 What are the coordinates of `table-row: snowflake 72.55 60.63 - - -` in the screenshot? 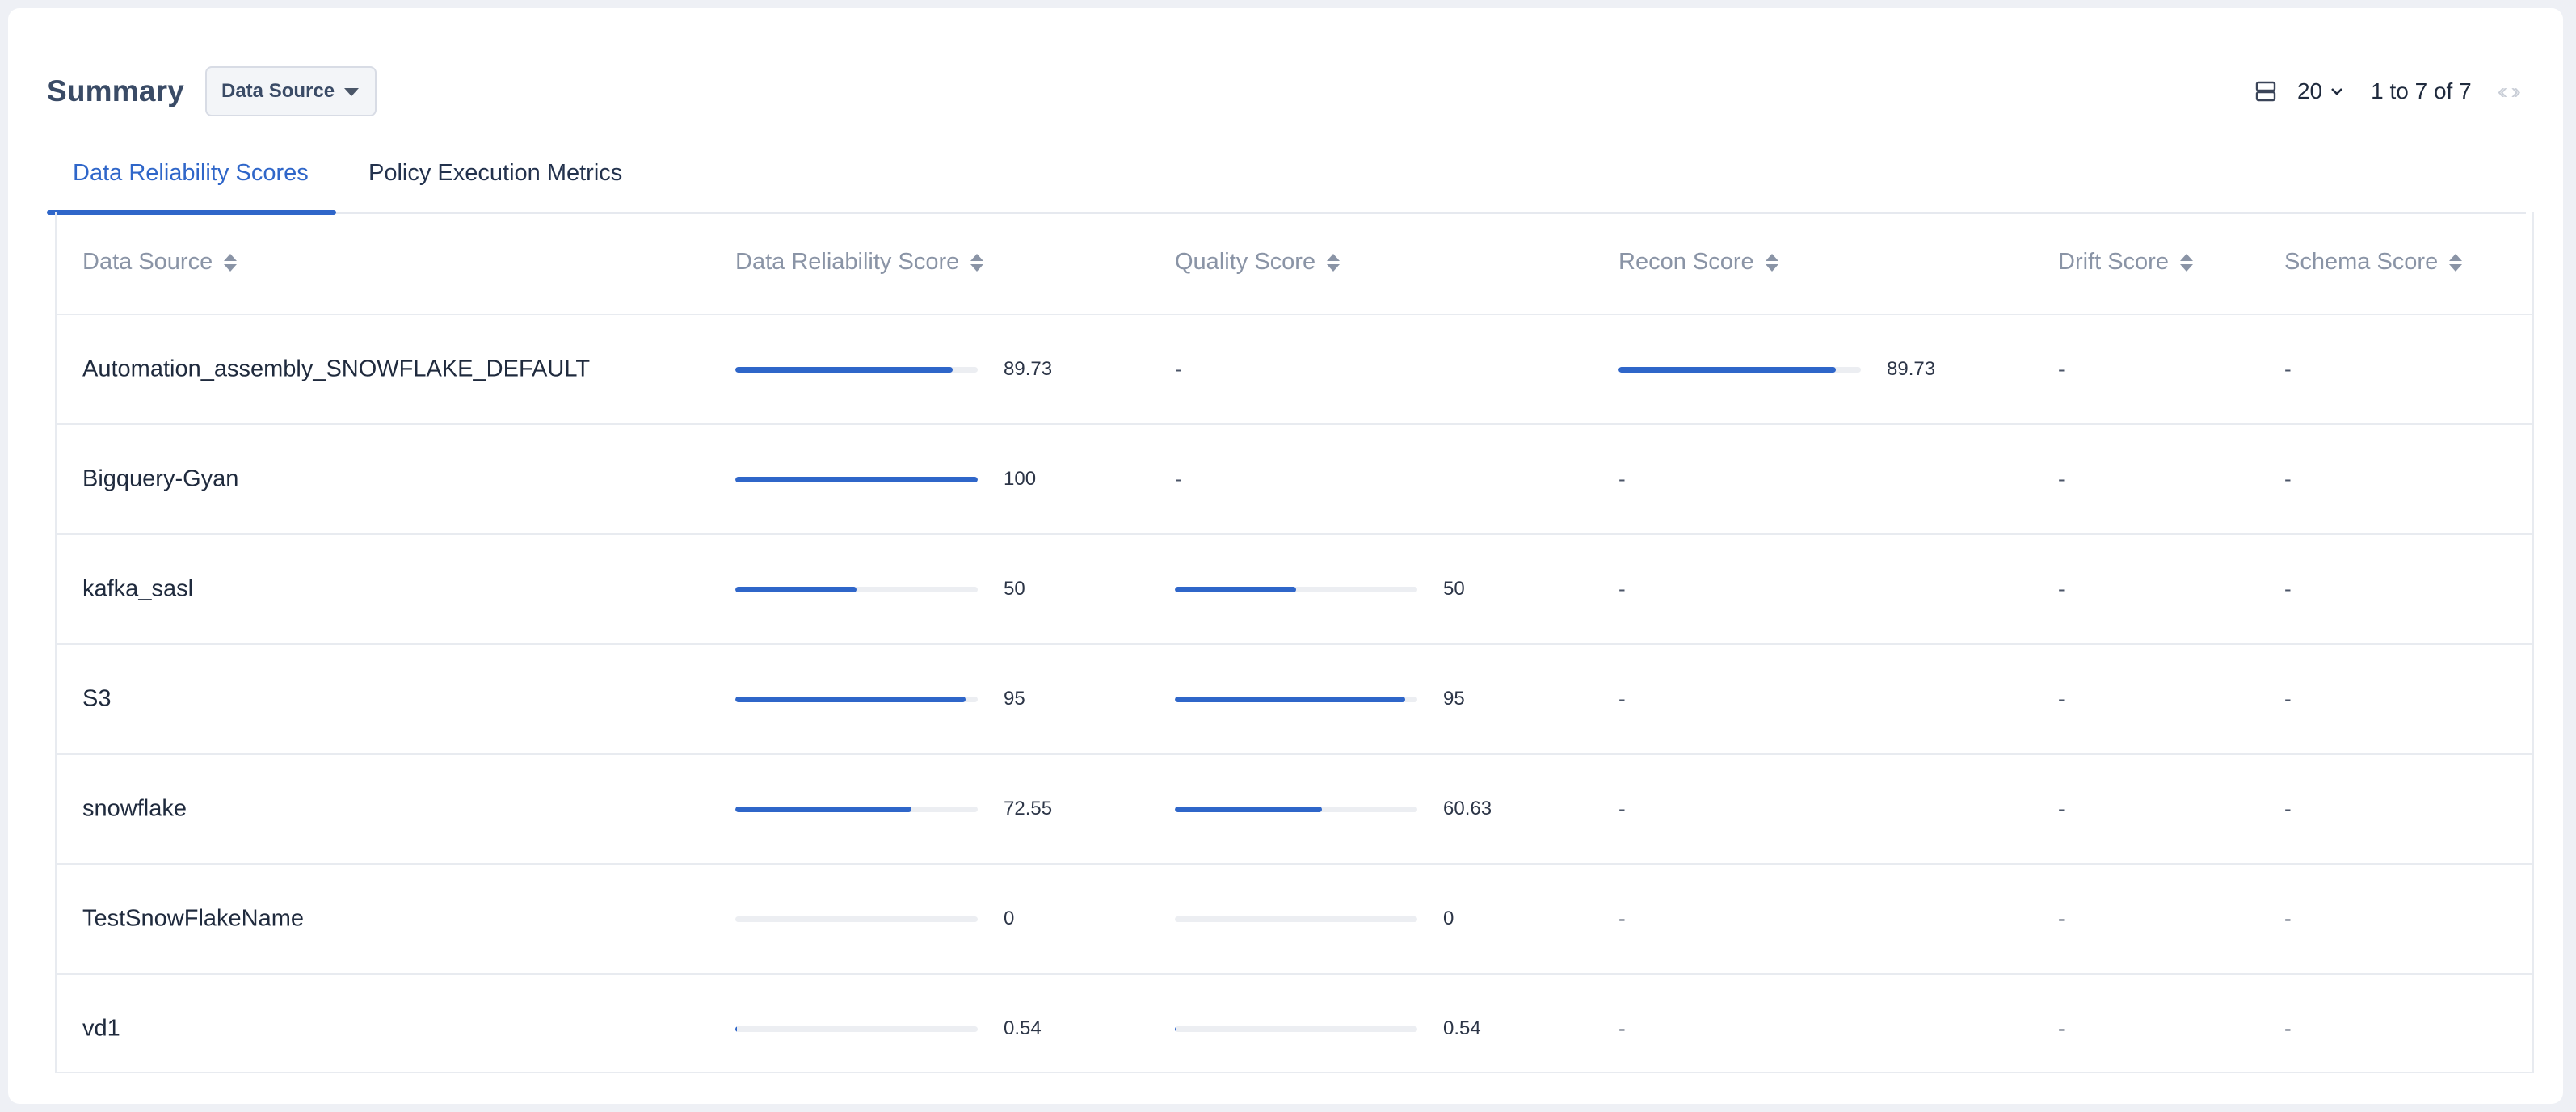 It's located at (1294, 810).